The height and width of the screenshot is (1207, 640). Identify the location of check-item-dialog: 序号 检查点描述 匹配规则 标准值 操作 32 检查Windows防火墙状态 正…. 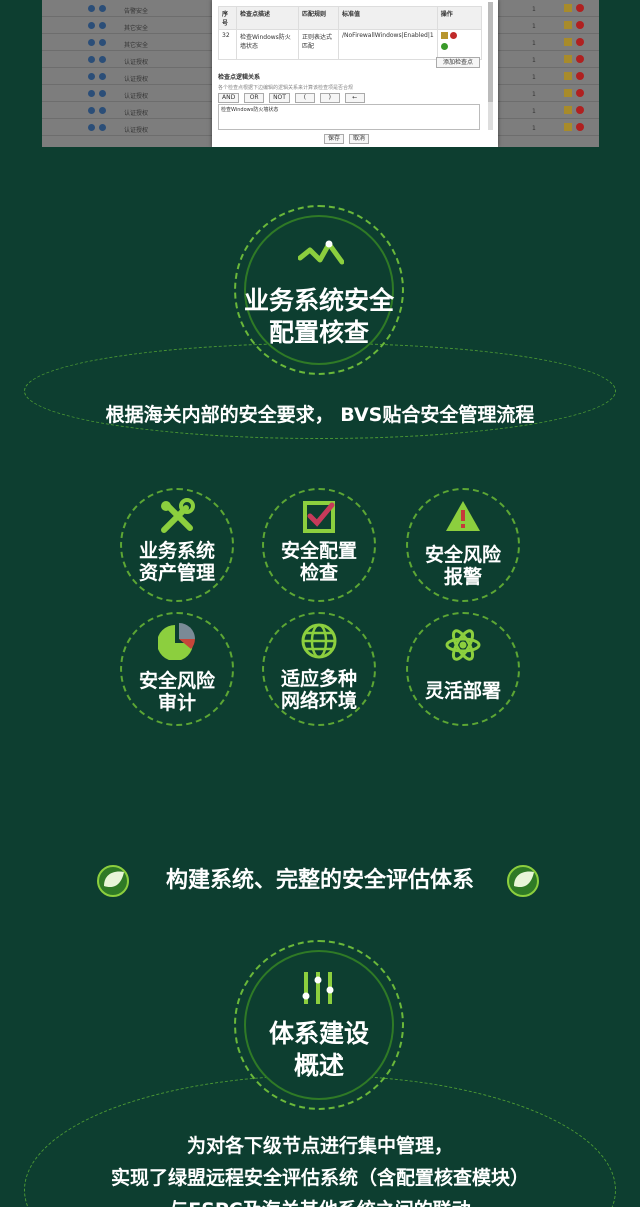
(355, 73).